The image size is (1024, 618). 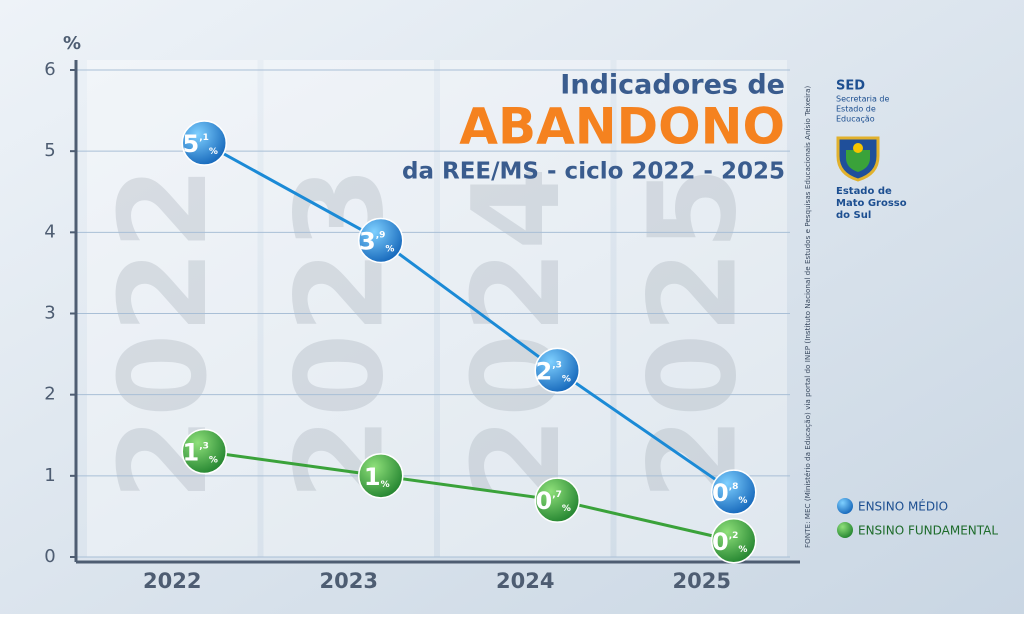 I want to click on data-label: 1,3%, so click(x=200, y=452).